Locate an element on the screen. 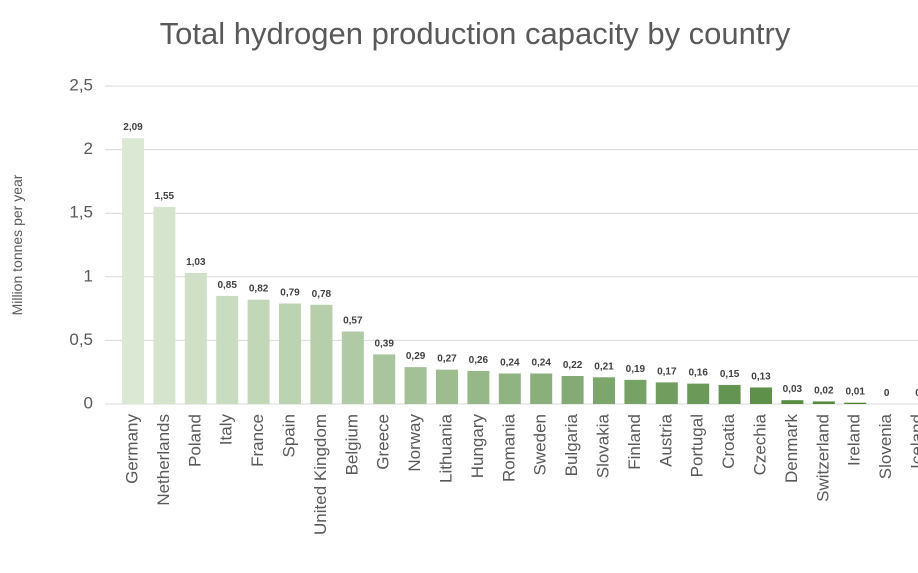 The height and width of the screenshot is (573, 918). data-label: 0,85 is located at coordinates (227, 285).